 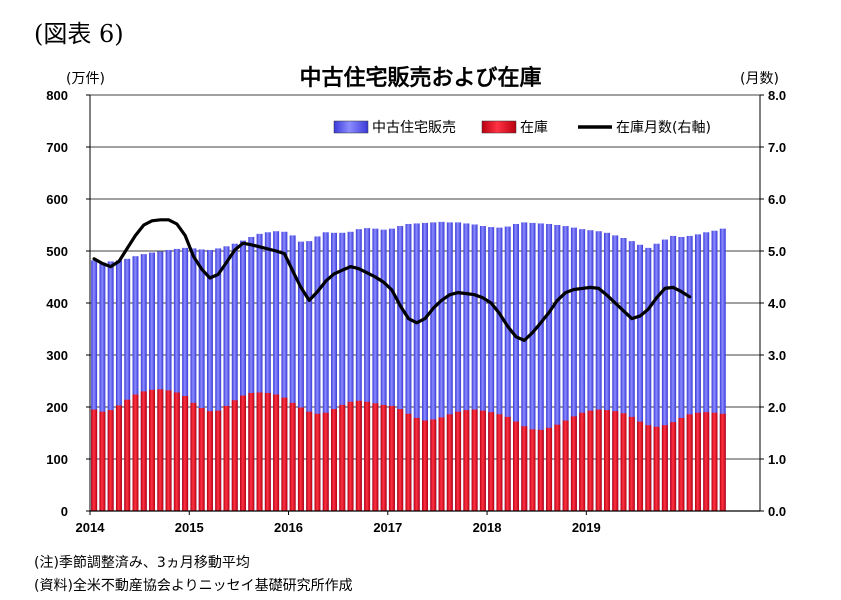 I want to click on legend: 中古住宅販売 在庫 在庫月数(右軸), so click(x=522, y=127).